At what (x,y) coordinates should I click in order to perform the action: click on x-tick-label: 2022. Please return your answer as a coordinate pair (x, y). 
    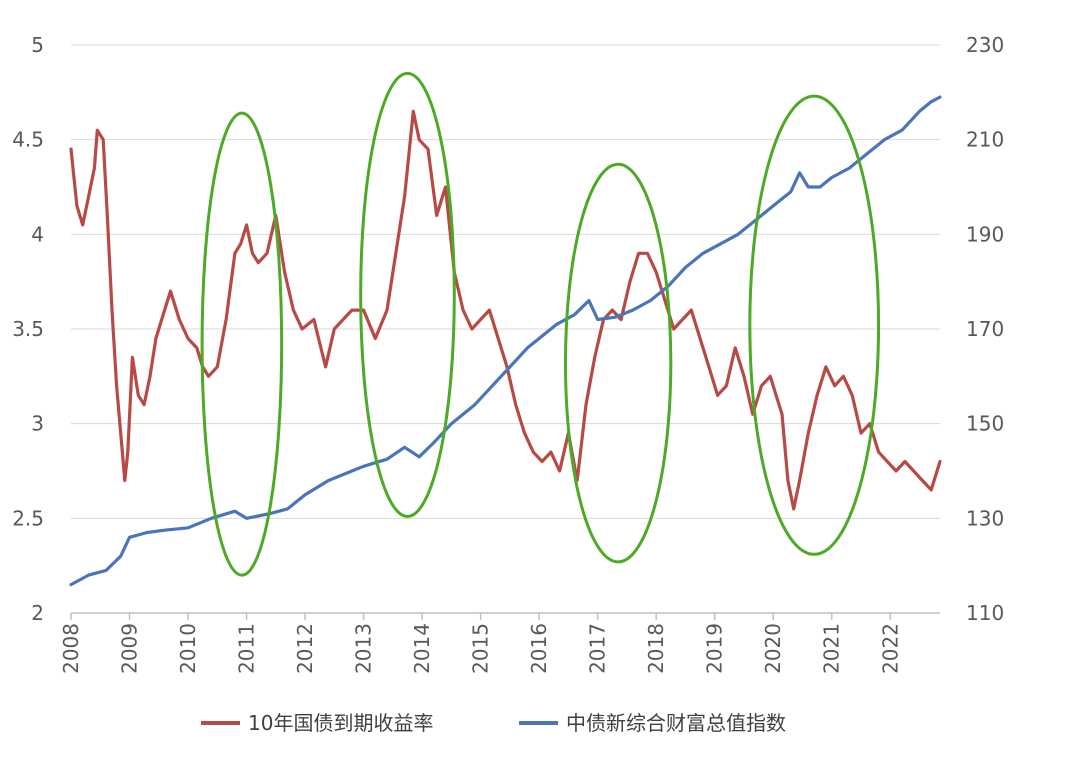
    Looking at the image, I should click on (890, 648).